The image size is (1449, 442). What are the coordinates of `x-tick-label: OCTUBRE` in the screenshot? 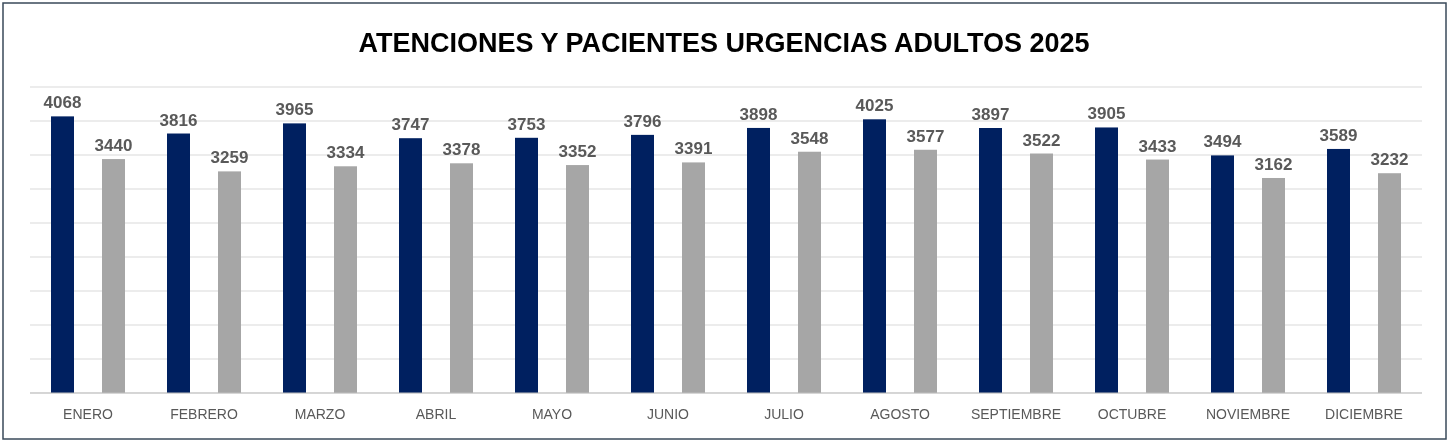 It's located at (1132, 413).